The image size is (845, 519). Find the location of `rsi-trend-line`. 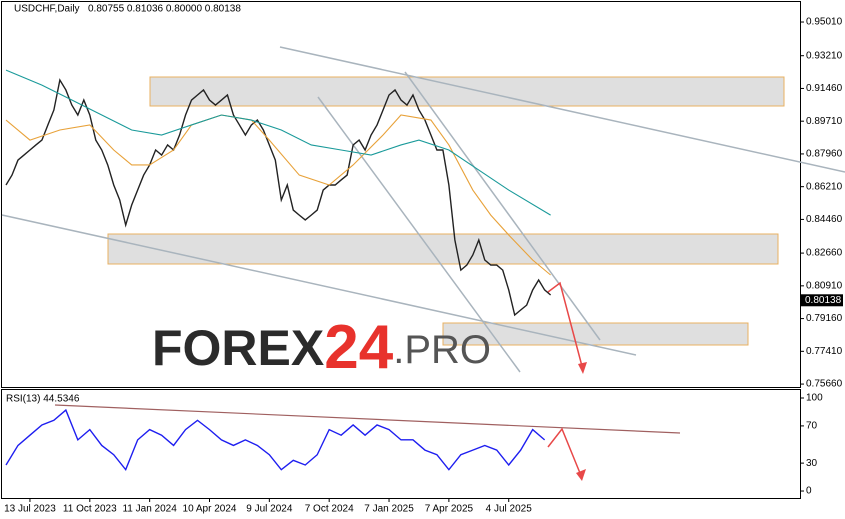

rsi-trend-line is located at coordinates (367, 419).